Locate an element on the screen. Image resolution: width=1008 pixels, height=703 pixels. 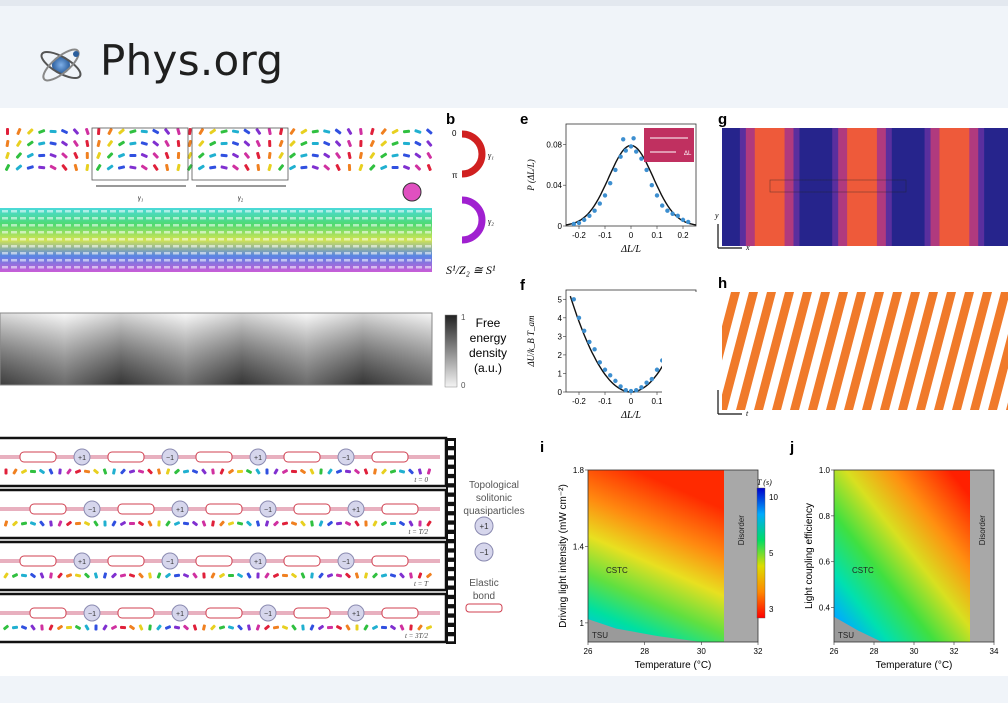
quasiparticle is located at coordinates (170, 457).